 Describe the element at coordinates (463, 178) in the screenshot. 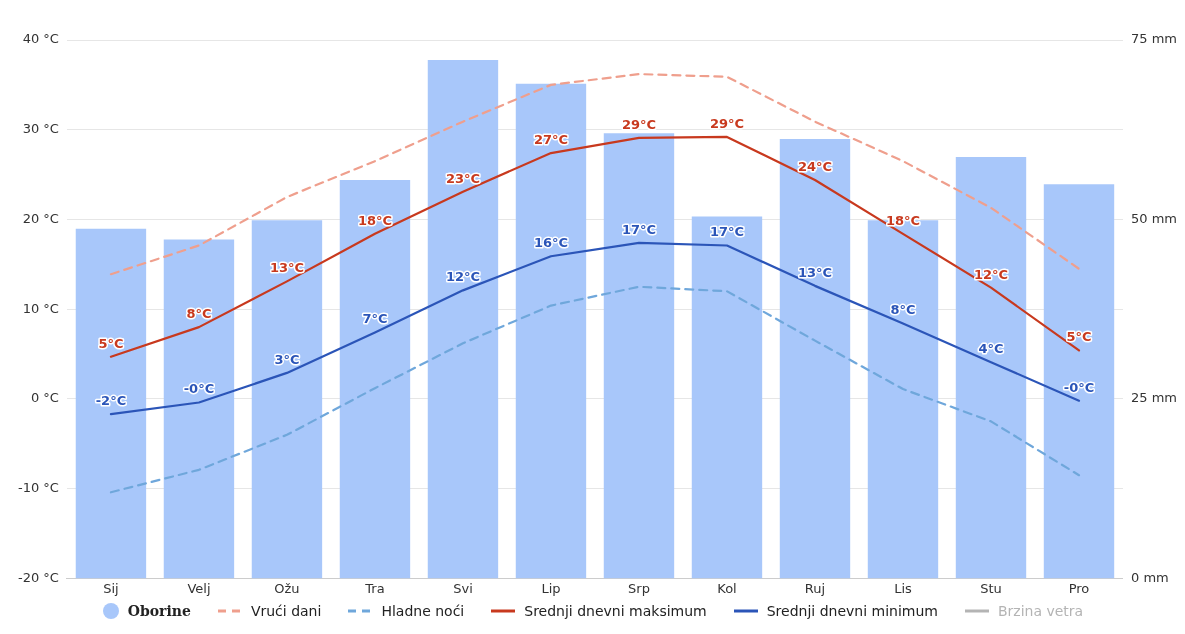

I see `data-label: 23°C` at that location.